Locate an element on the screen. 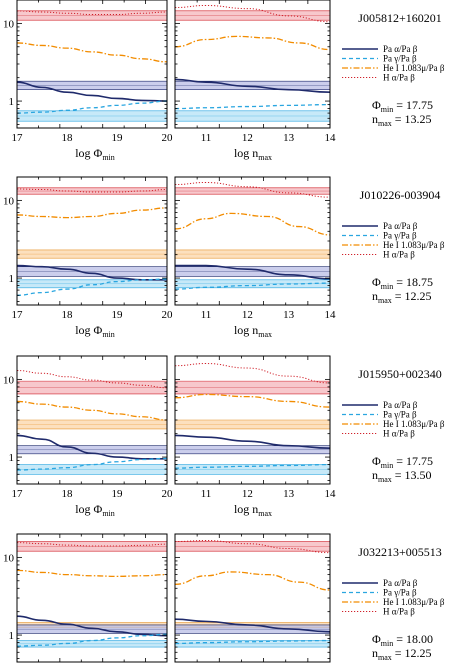 The width and height of the screenshot is (474, 668). n-max-number: = 13.25 is located at coordinates (413, 119).